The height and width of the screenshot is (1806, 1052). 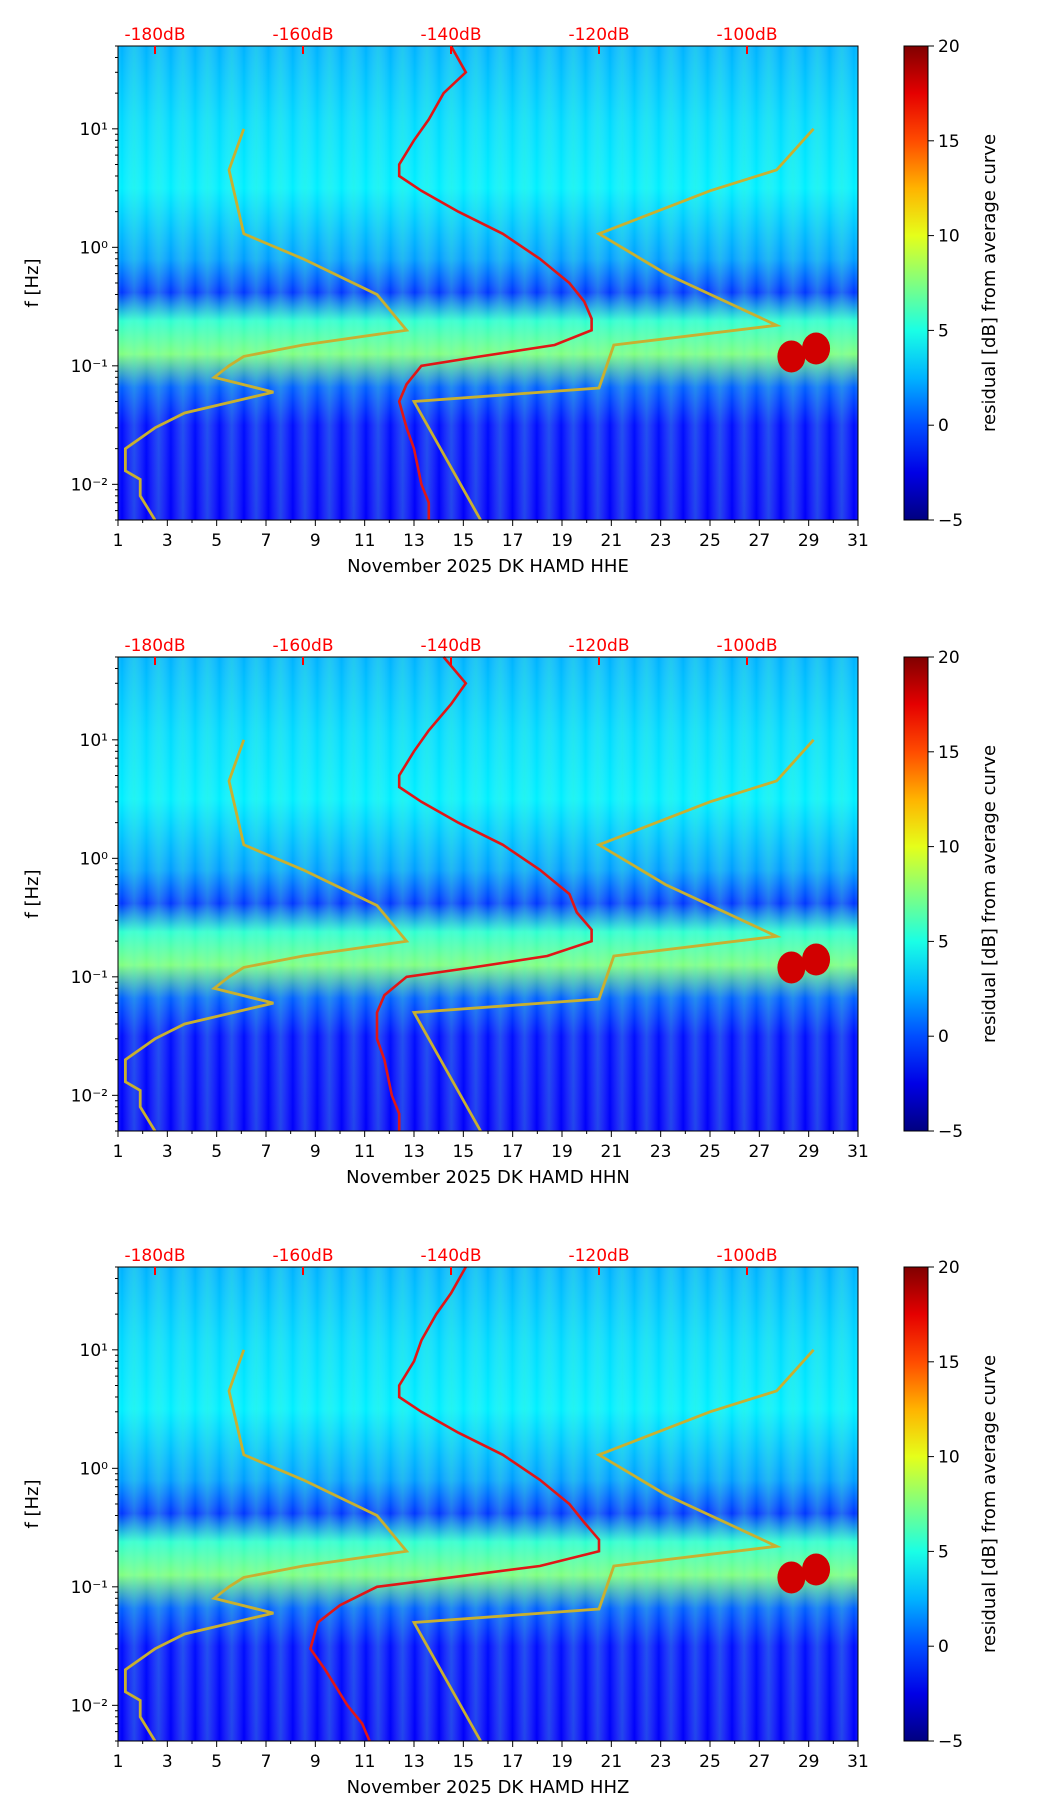 I want to click on x-axis-label: November 2025 DK HAMD HHN, so click(x=488, y=1177).